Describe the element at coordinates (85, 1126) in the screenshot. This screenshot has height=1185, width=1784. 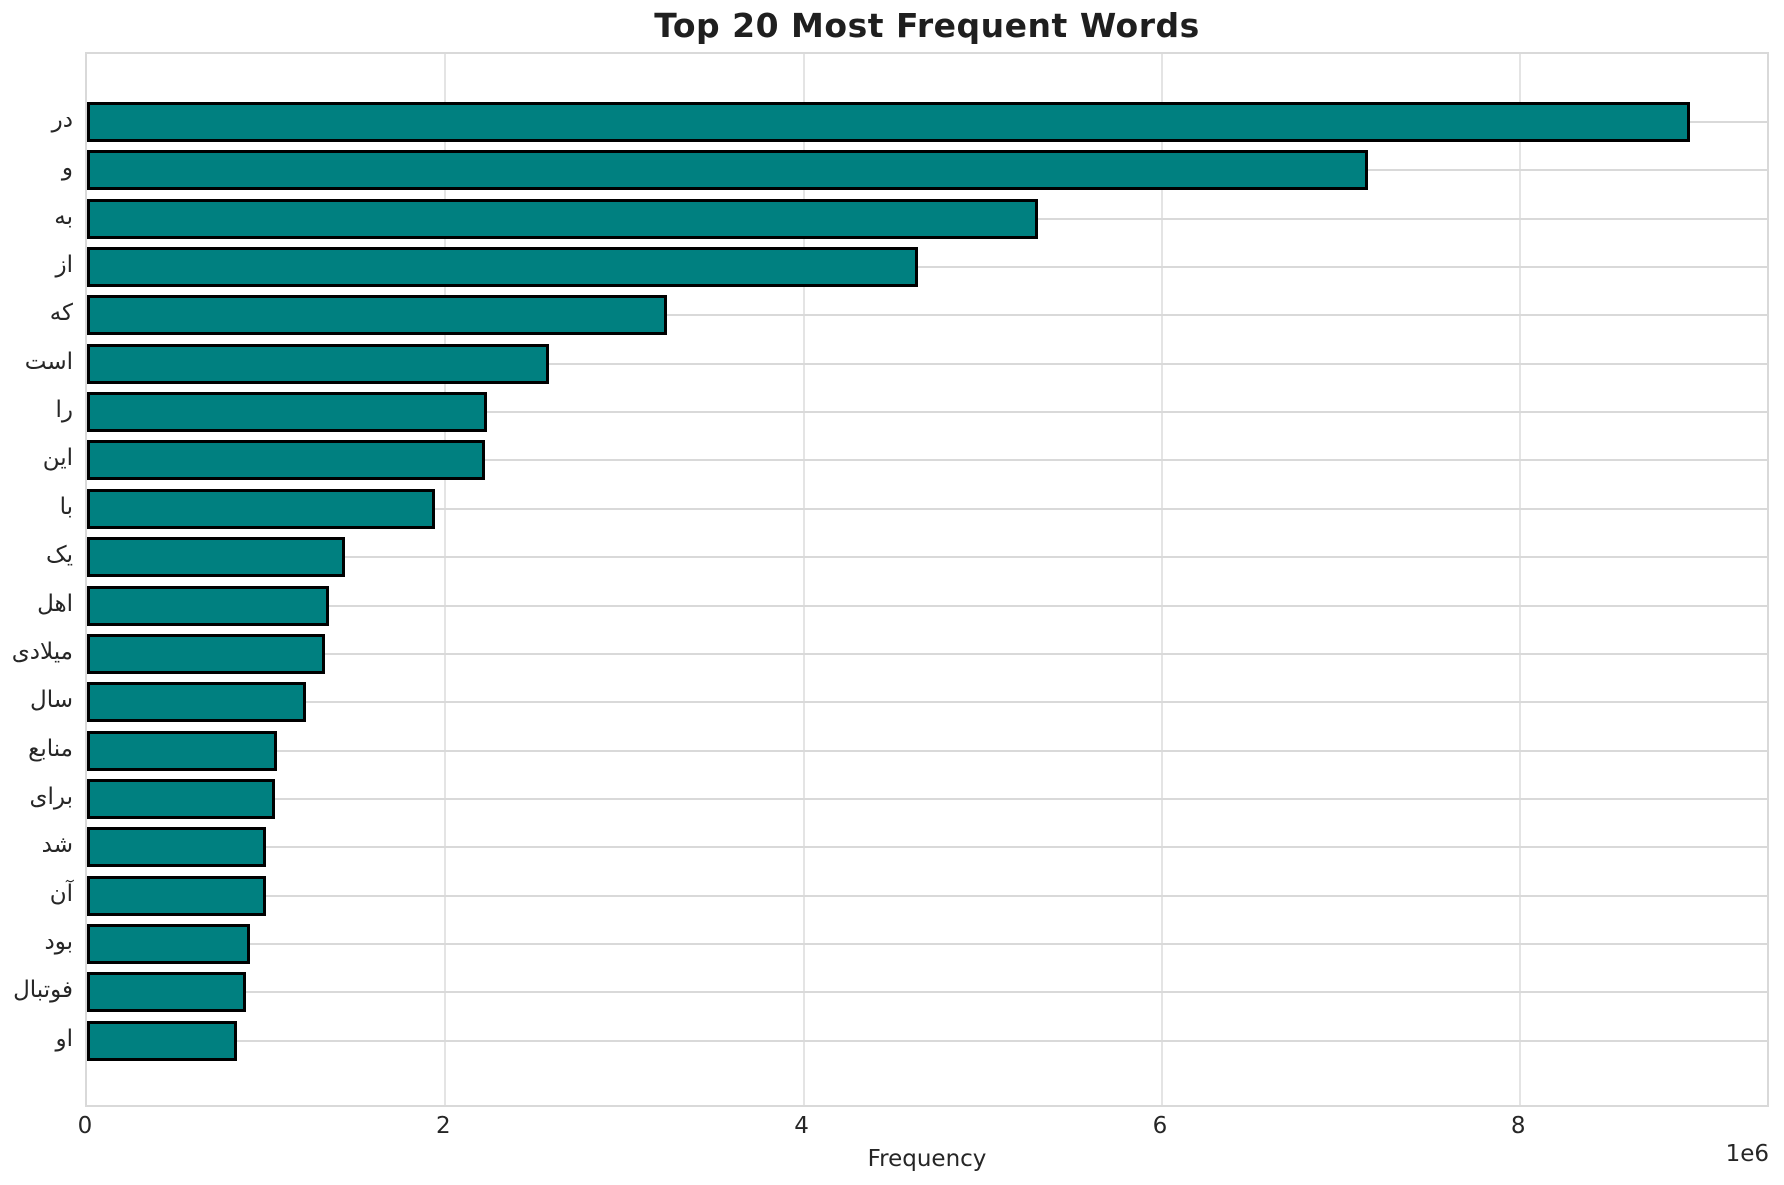
I see `x-tick-label: 0` at that location.